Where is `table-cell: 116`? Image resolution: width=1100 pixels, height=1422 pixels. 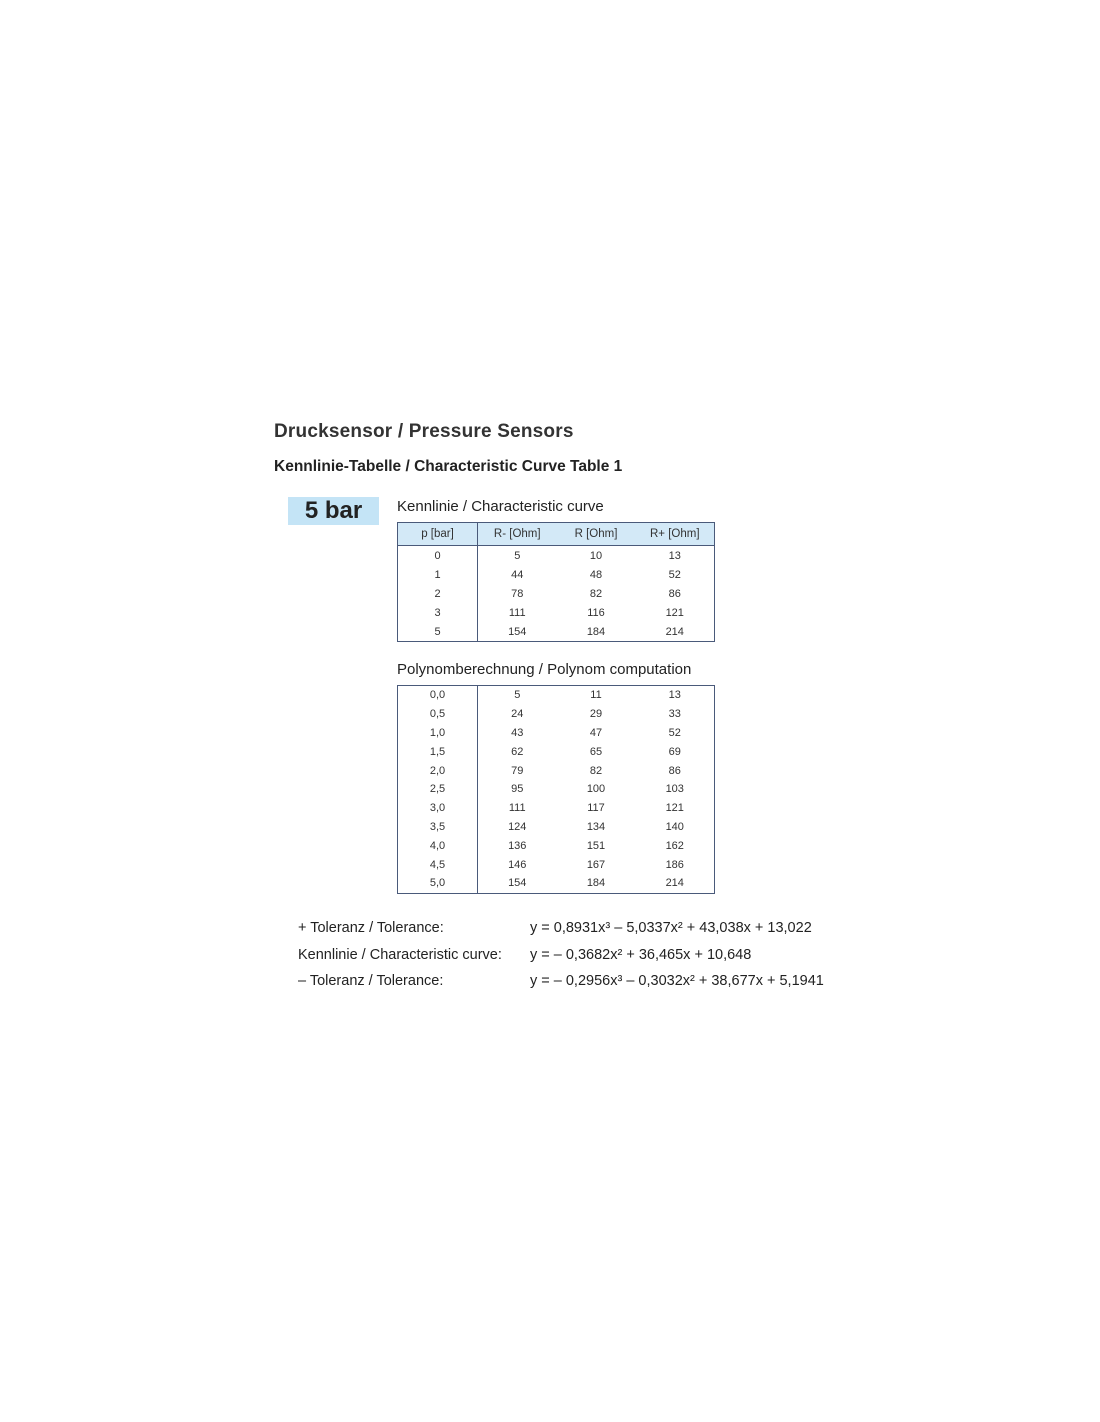 table-cell: 116 is located at coordinates (596, 612).